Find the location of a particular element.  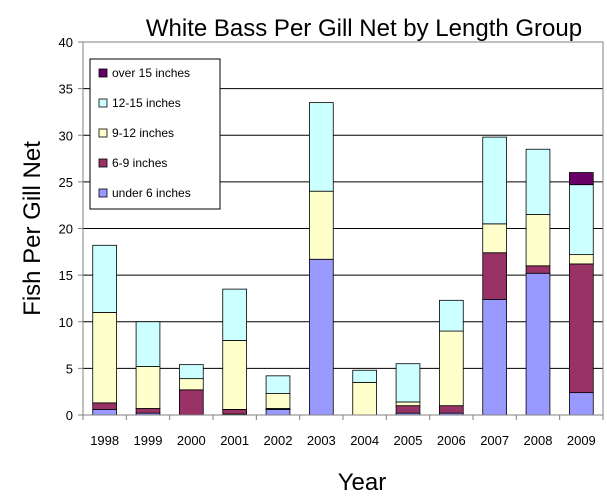

legend-label: 6-9 inches is located at coordinates (139, 163).